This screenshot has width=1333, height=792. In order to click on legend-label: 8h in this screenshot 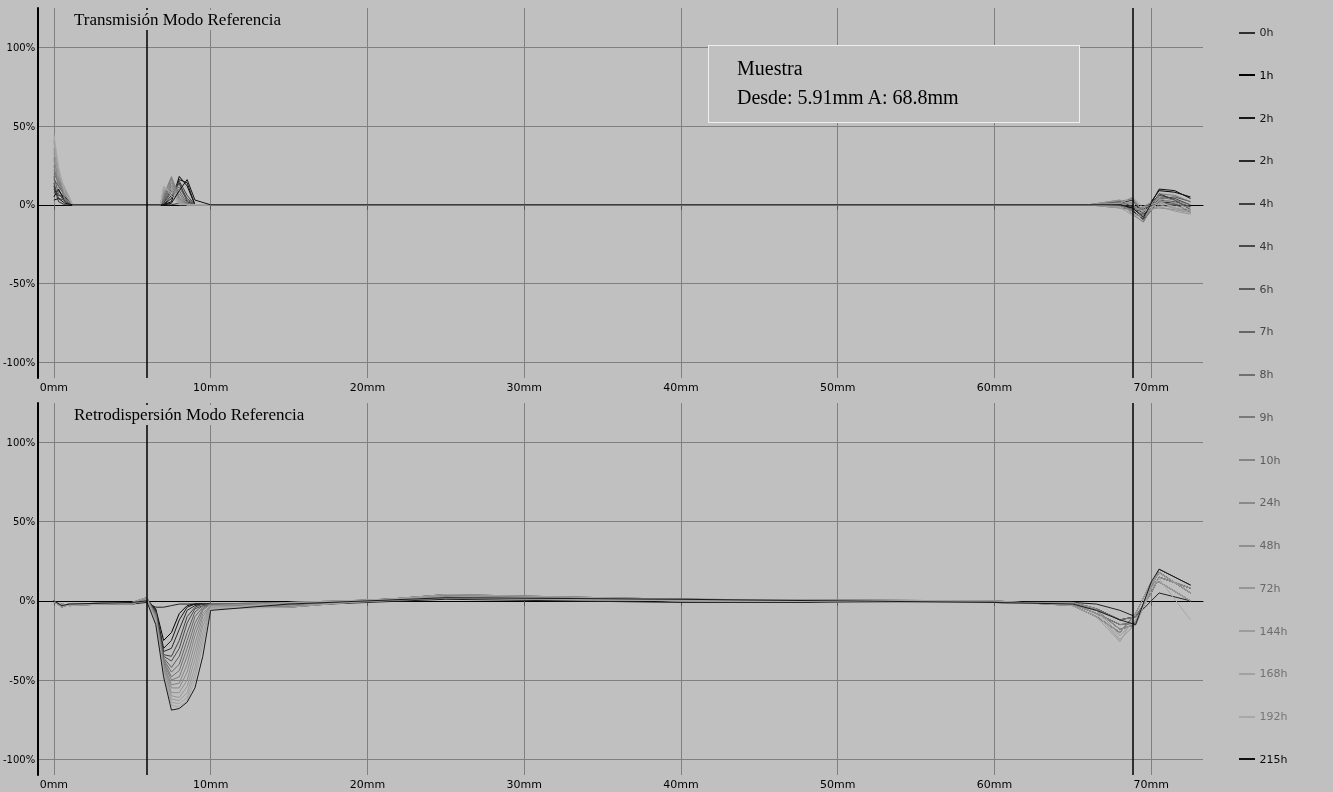, I will do `click(1267, 374)`.